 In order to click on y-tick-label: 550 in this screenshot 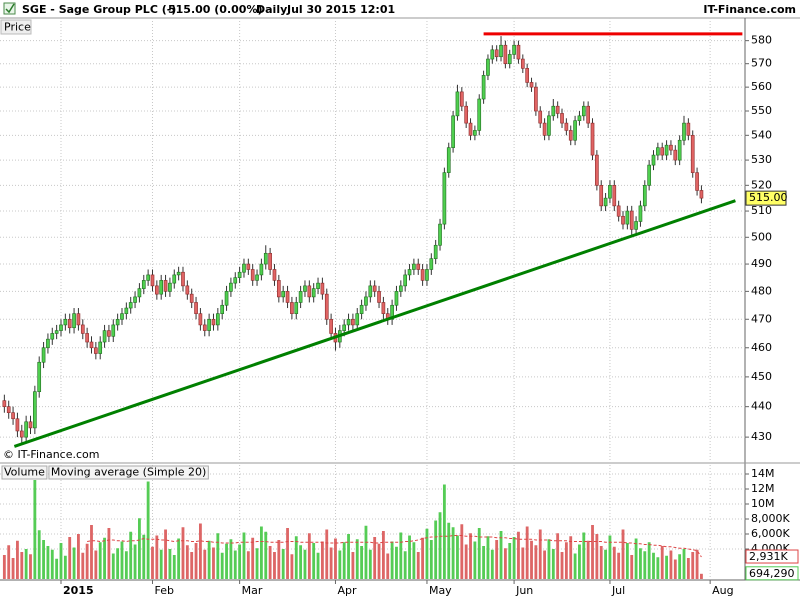, I will do `click(761, 110)`.